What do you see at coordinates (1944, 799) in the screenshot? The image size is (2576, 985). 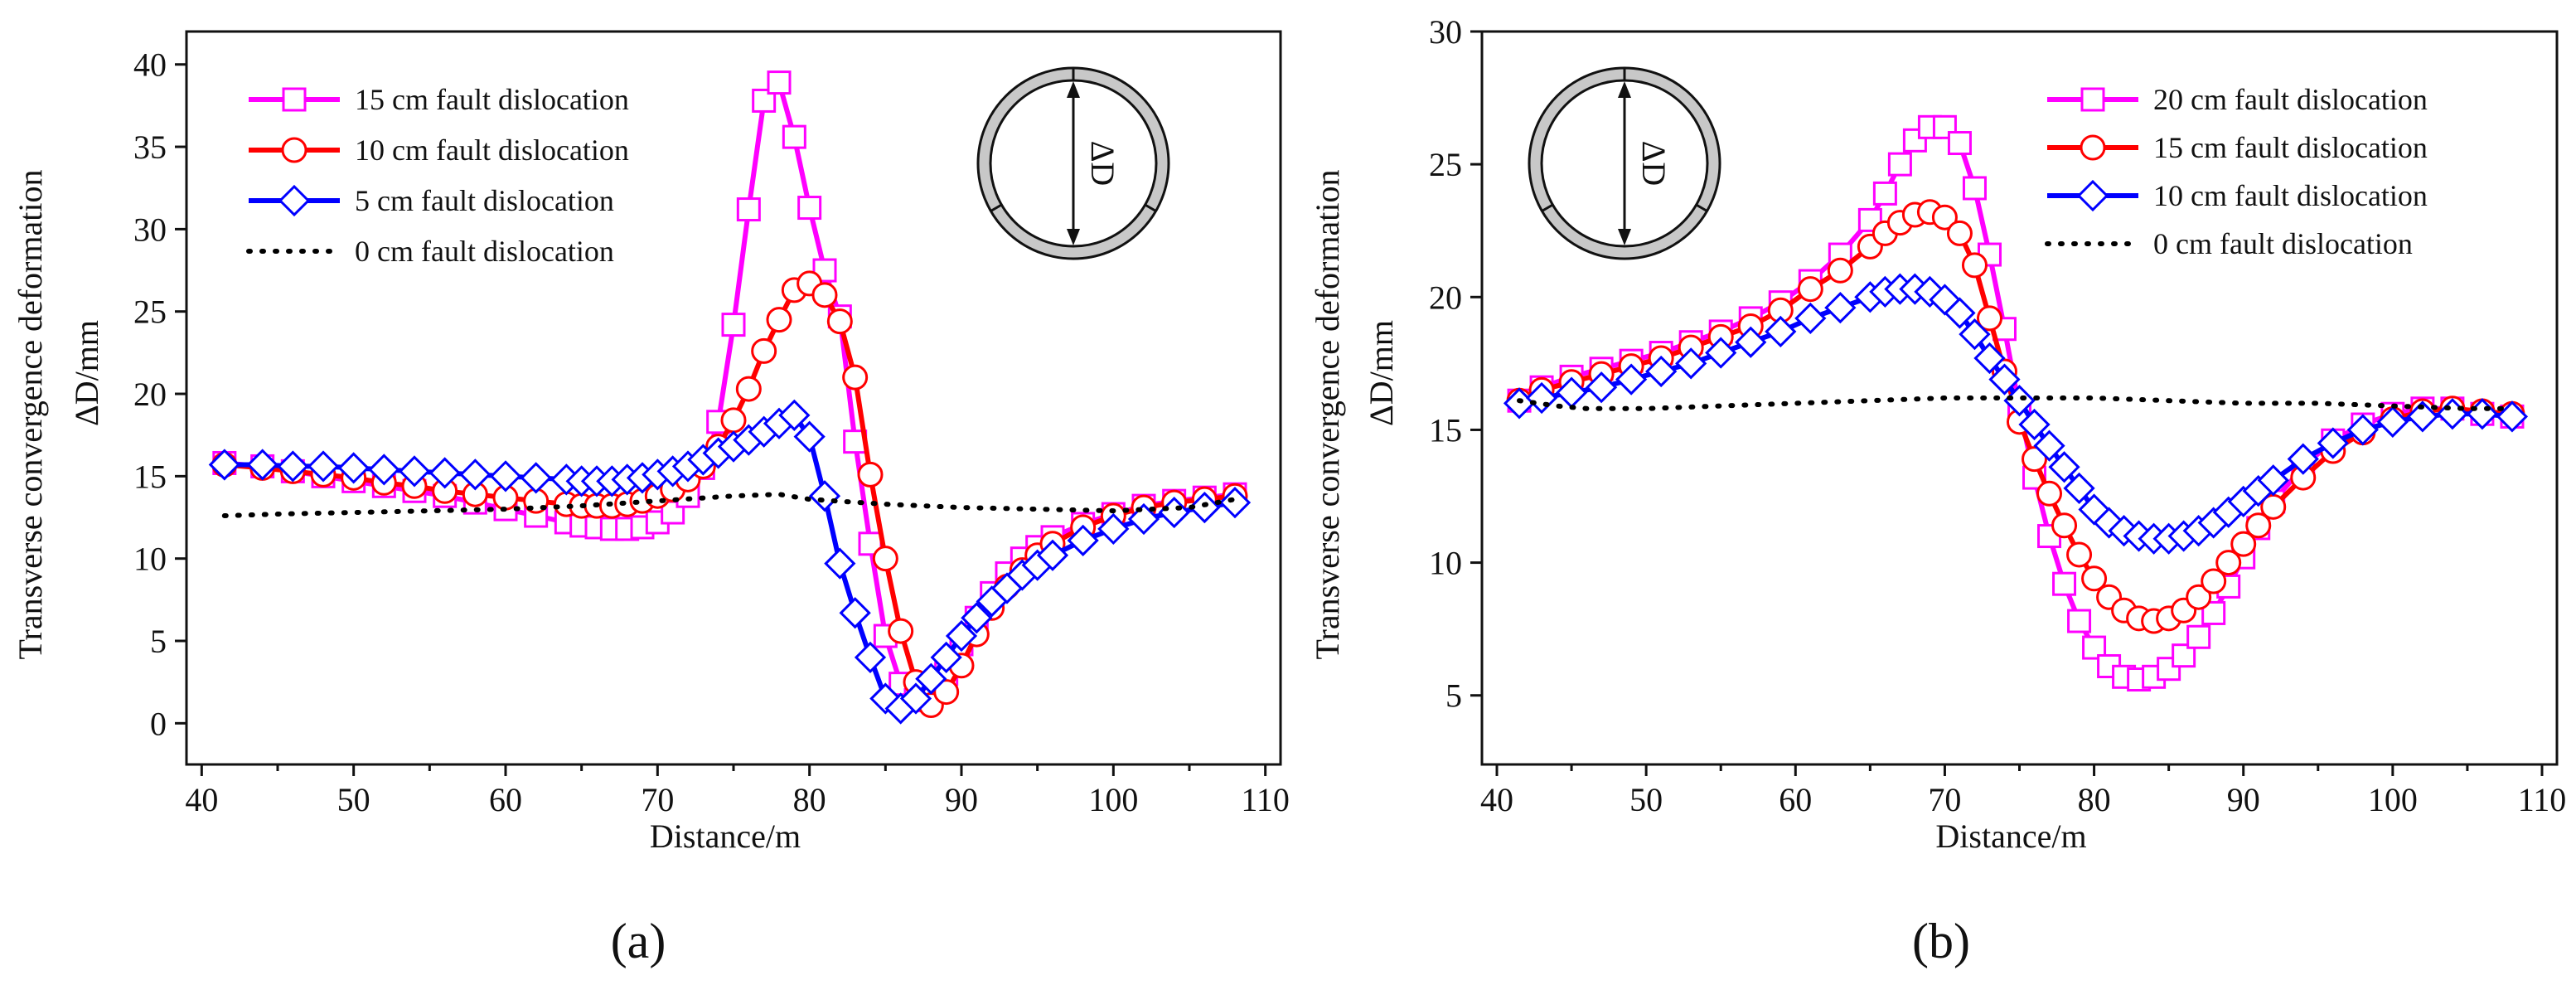 I see `x-tick-label: 70` at bounding box center [1944, 799].